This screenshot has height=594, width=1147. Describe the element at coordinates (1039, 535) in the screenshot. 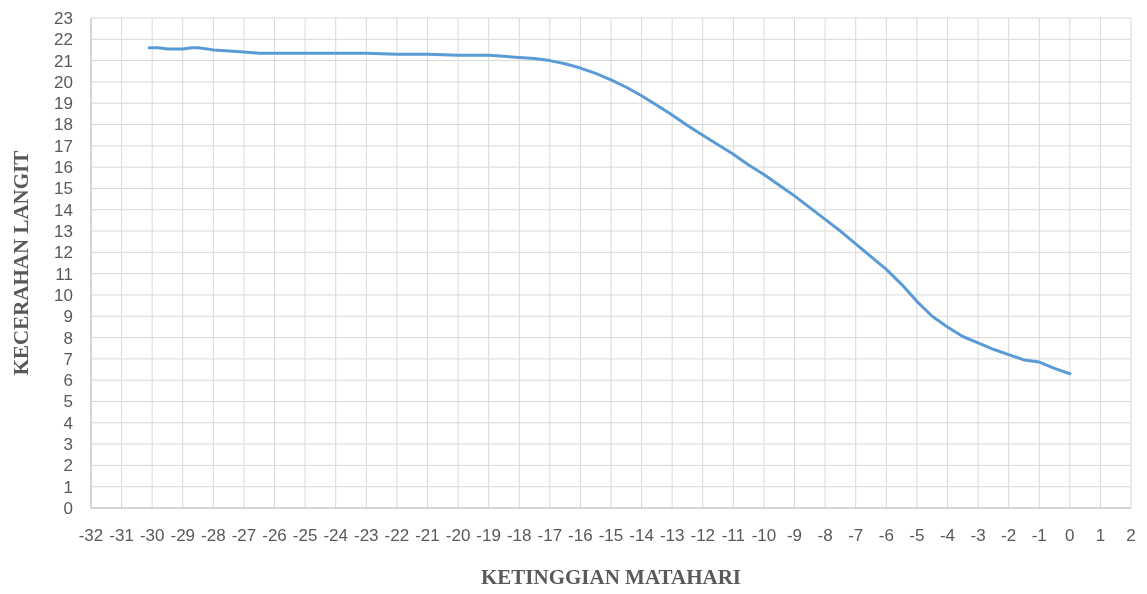

I see `x-tick-label: -1` at that location.